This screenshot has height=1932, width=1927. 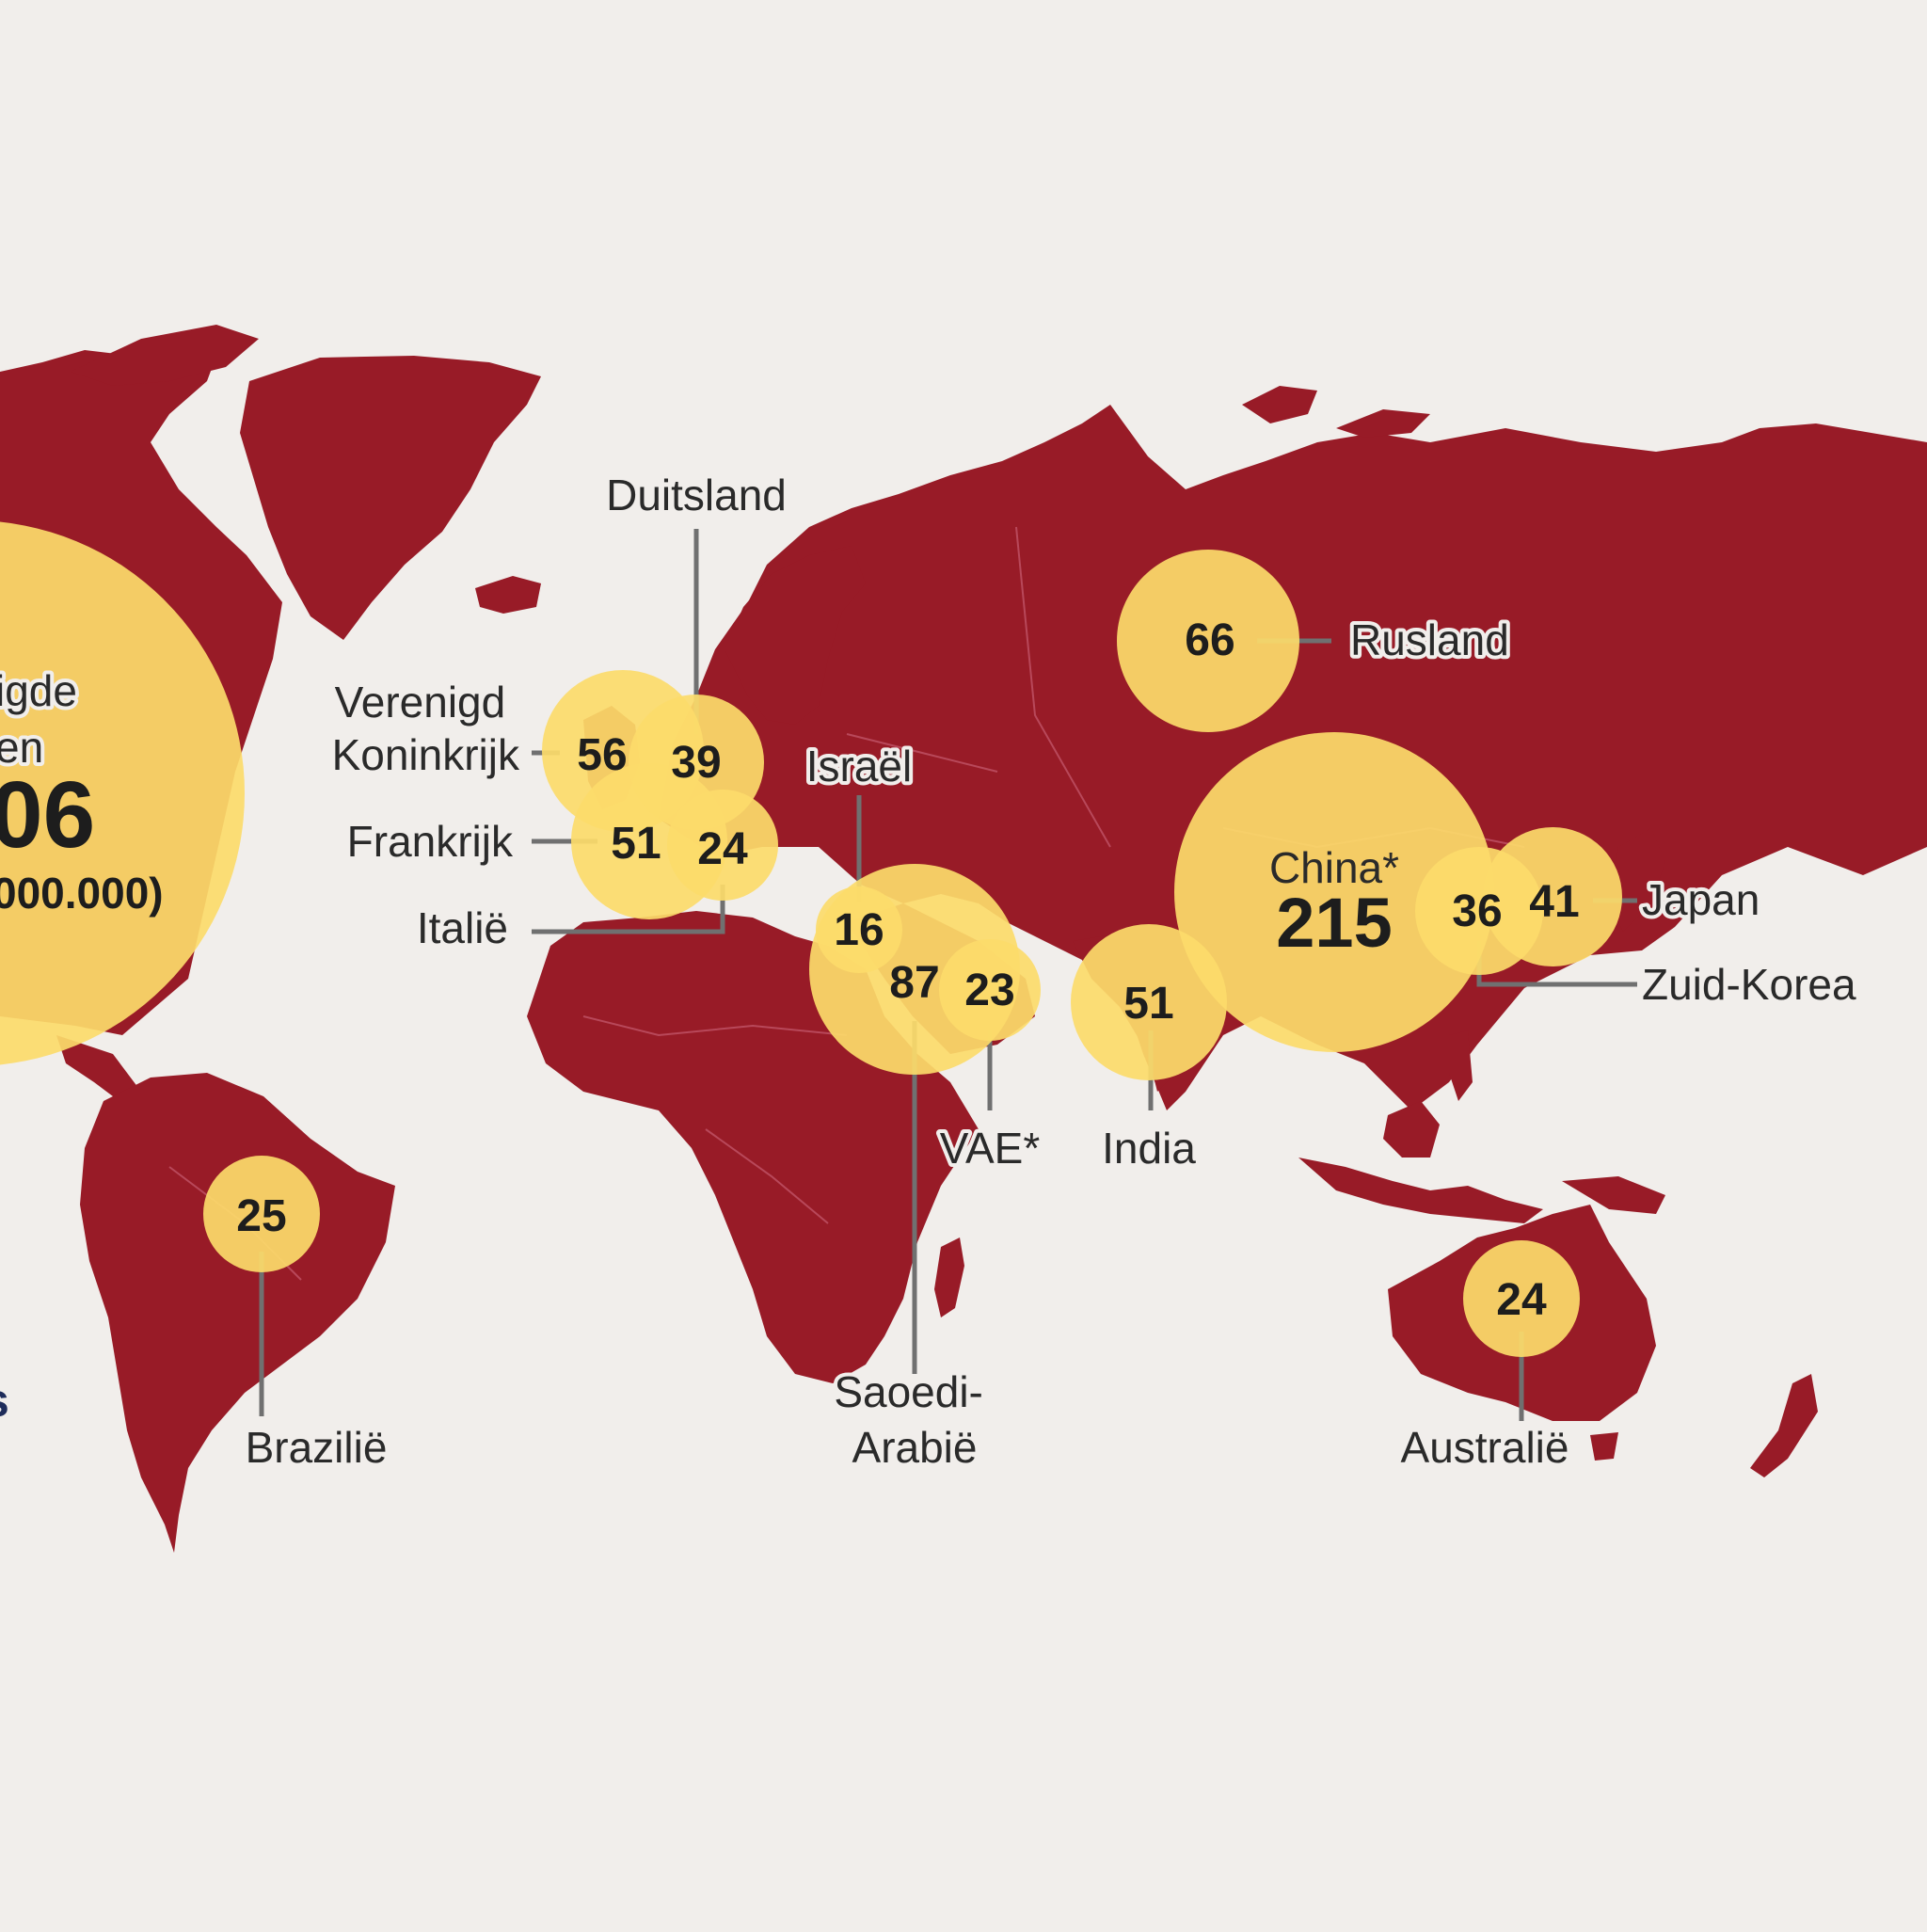 I want to click on label-saudi-arabia-line2: Arabië, so click(x=915, y=1447).